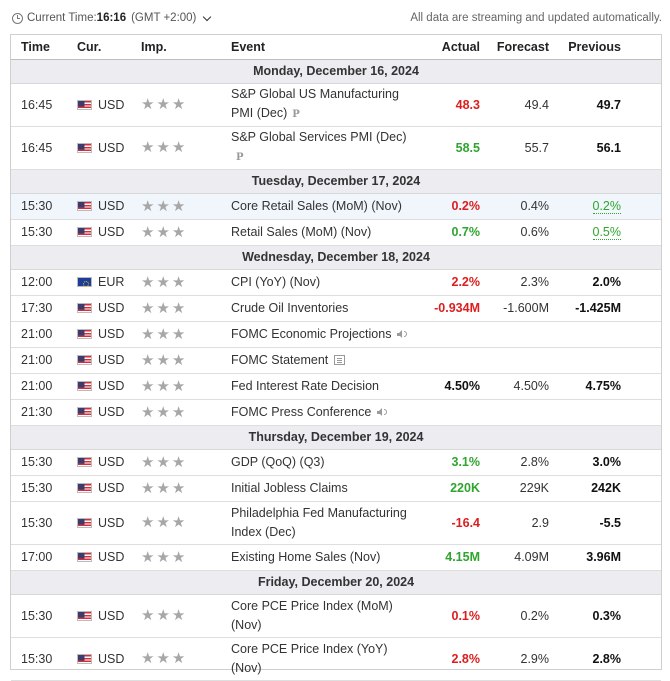  Describe the element at coordinates (325, 148) in the screenshot. I see `event-cell: S&P Global Services PMI (Dec) P` at that location.